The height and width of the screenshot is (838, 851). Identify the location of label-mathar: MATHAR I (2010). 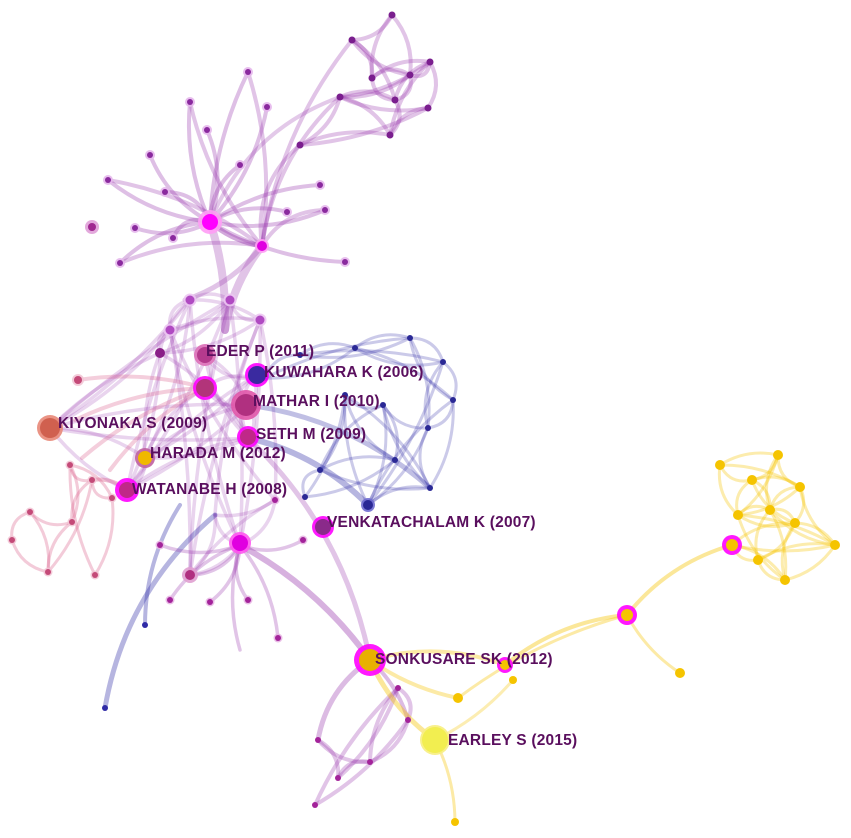
(316, 401).